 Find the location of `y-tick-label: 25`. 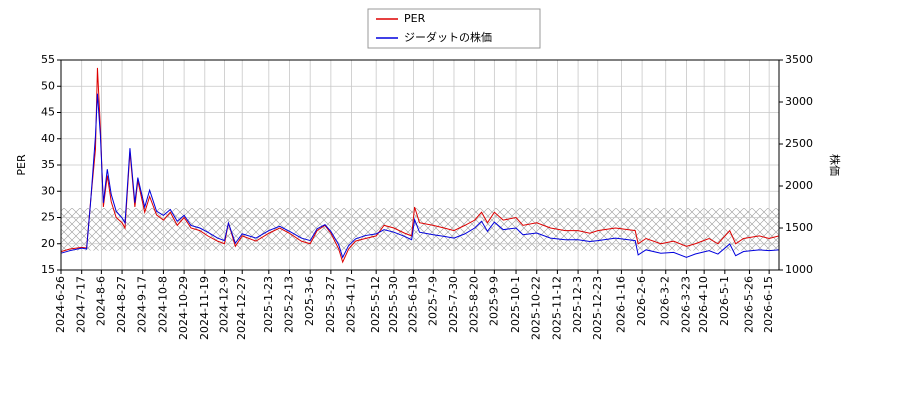

y-tick-label: 25 is located at coordinates (48, 217).